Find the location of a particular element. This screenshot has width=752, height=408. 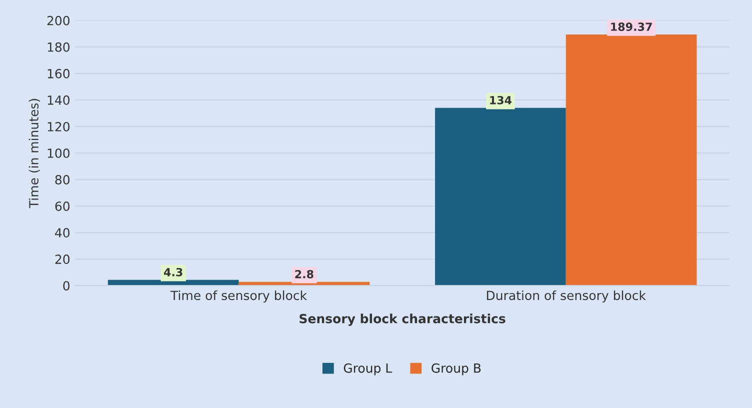

y-tick-label: 160 is located at coordinates (59, 73).